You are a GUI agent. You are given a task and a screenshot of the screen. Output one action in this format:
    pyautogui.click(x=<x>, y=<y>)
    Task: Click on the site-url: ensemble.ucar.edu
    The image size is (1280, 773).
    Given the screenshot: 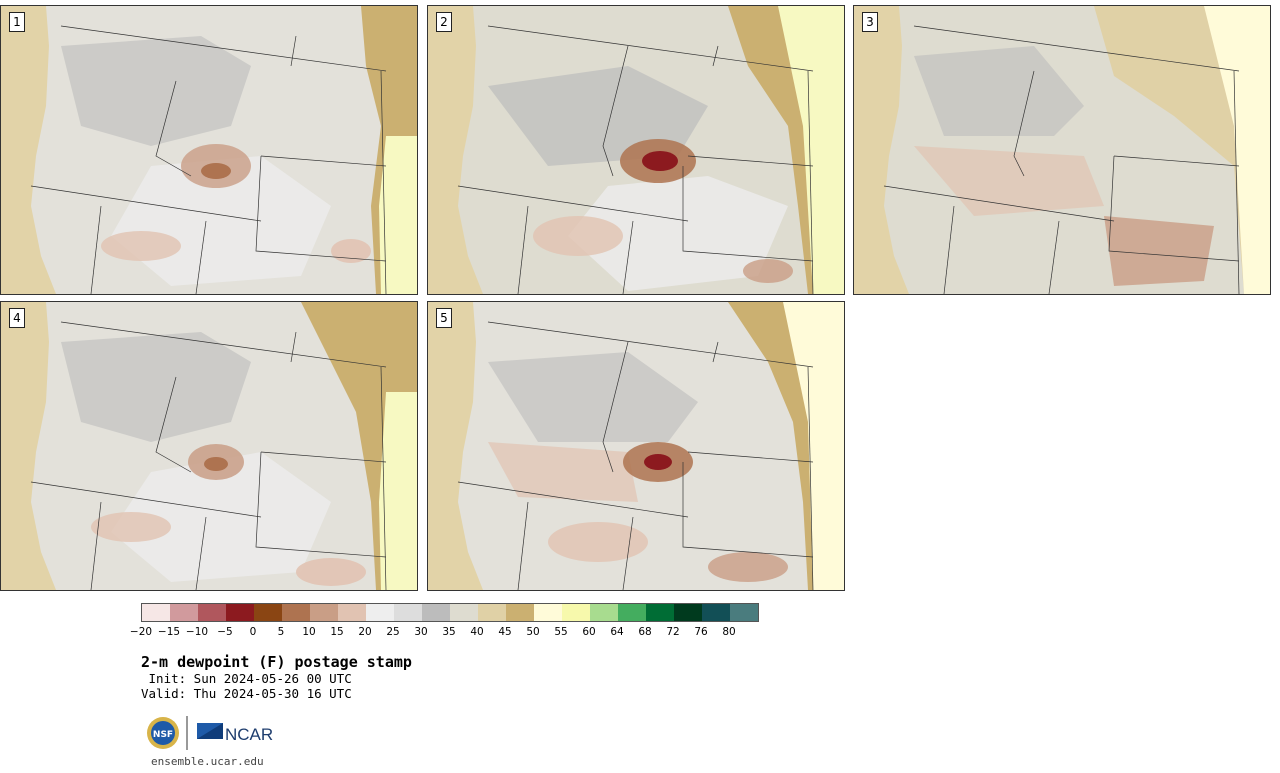 What is the action you would take?
    pyautogui.click(x=207, y=761)
    